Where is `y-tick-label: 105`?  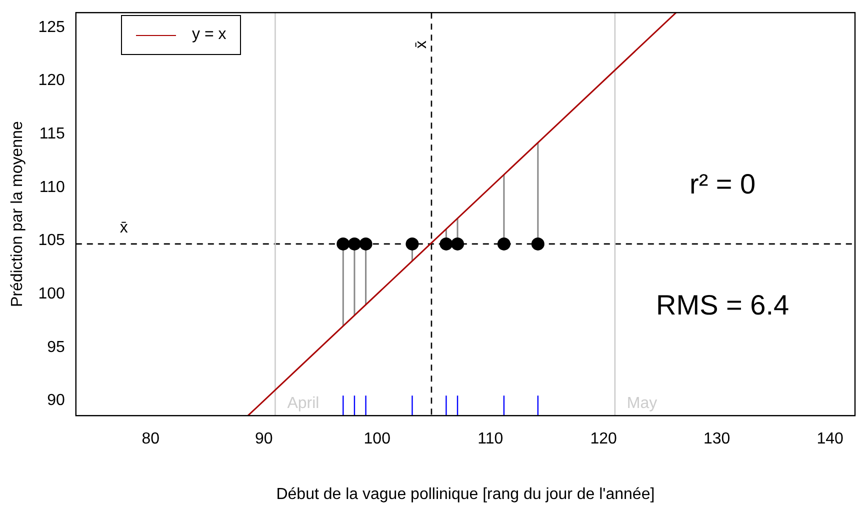 y-tick-label: 105 is located at coordinates (51, 241).